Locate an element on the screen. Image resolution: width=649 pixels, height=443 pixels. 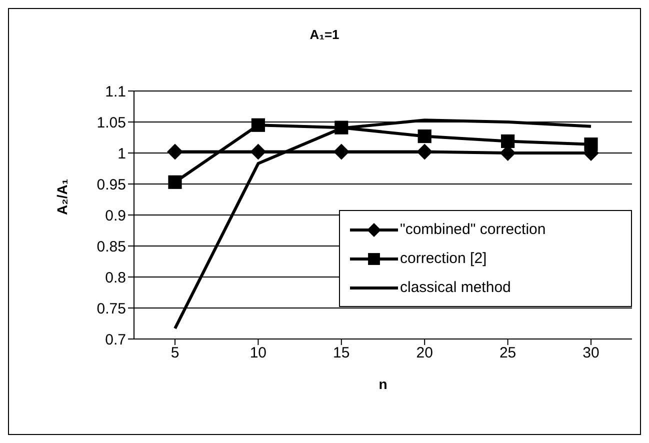
x-tick-label: 25 is located at coordinates (507, 353).